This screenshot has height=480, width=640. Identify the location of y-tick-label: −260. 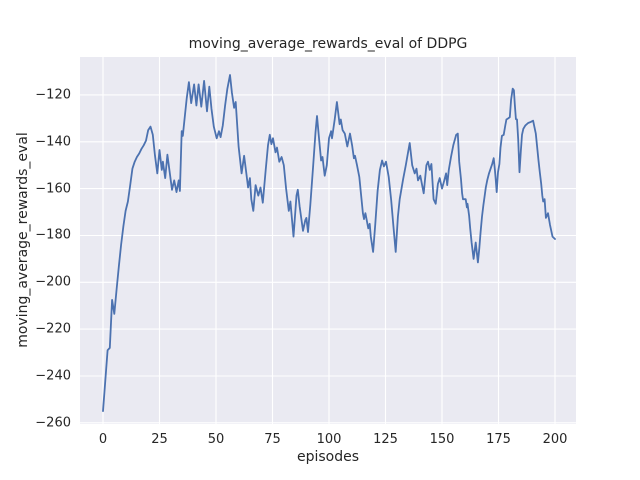
(53, 423).